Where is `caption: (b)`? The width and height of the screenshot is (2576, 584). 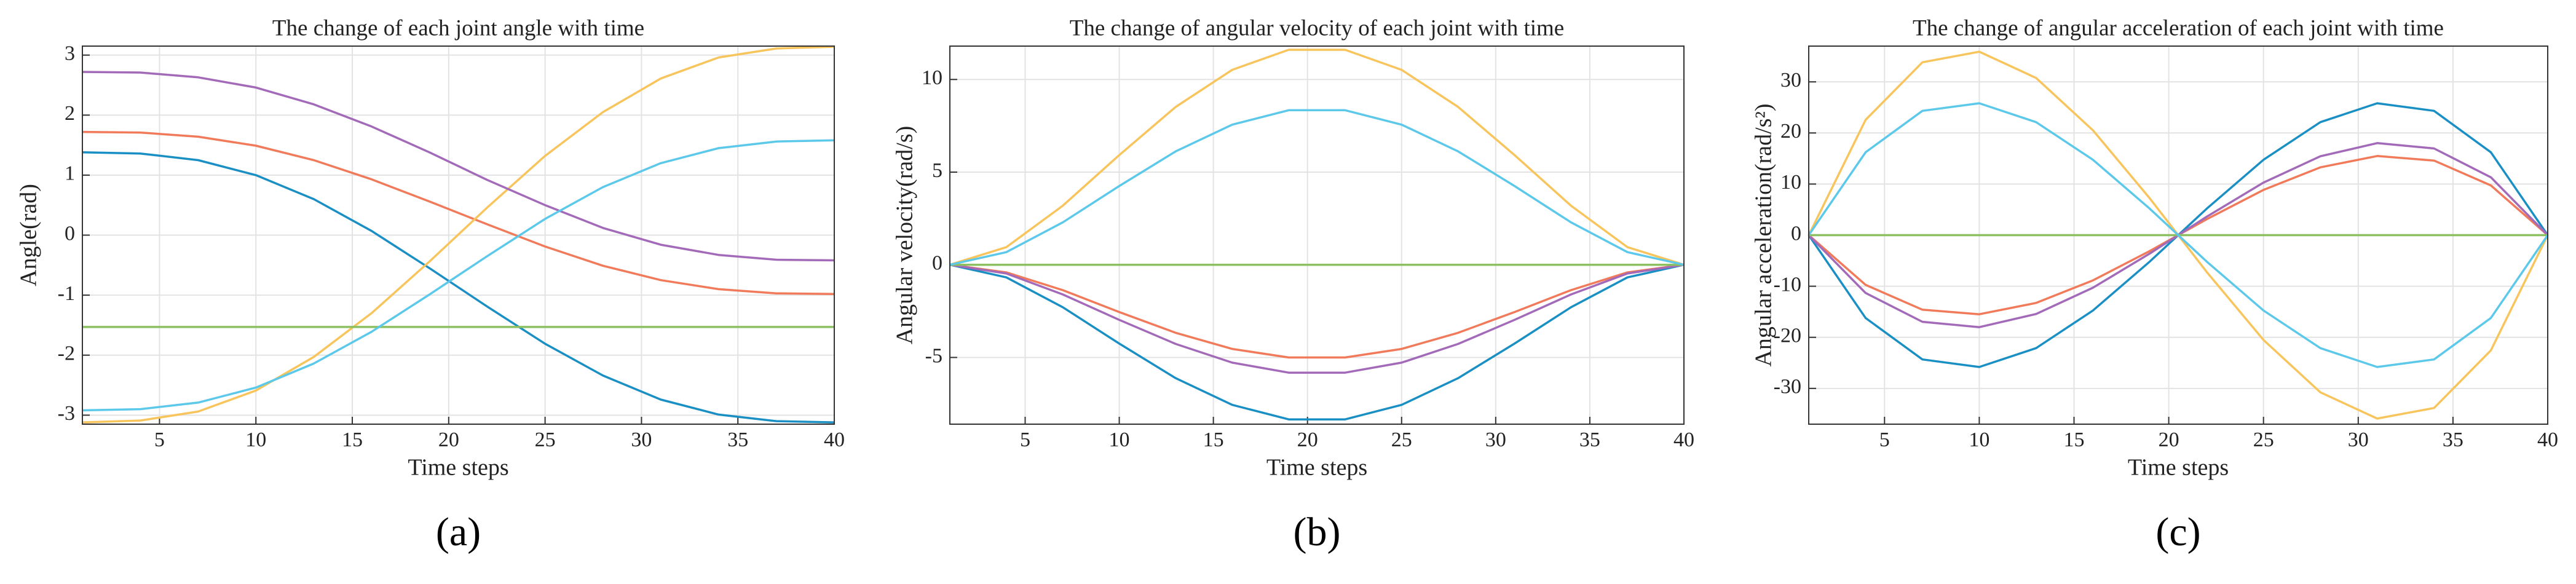
caption: (b) is located at coordinates (1318, 532).